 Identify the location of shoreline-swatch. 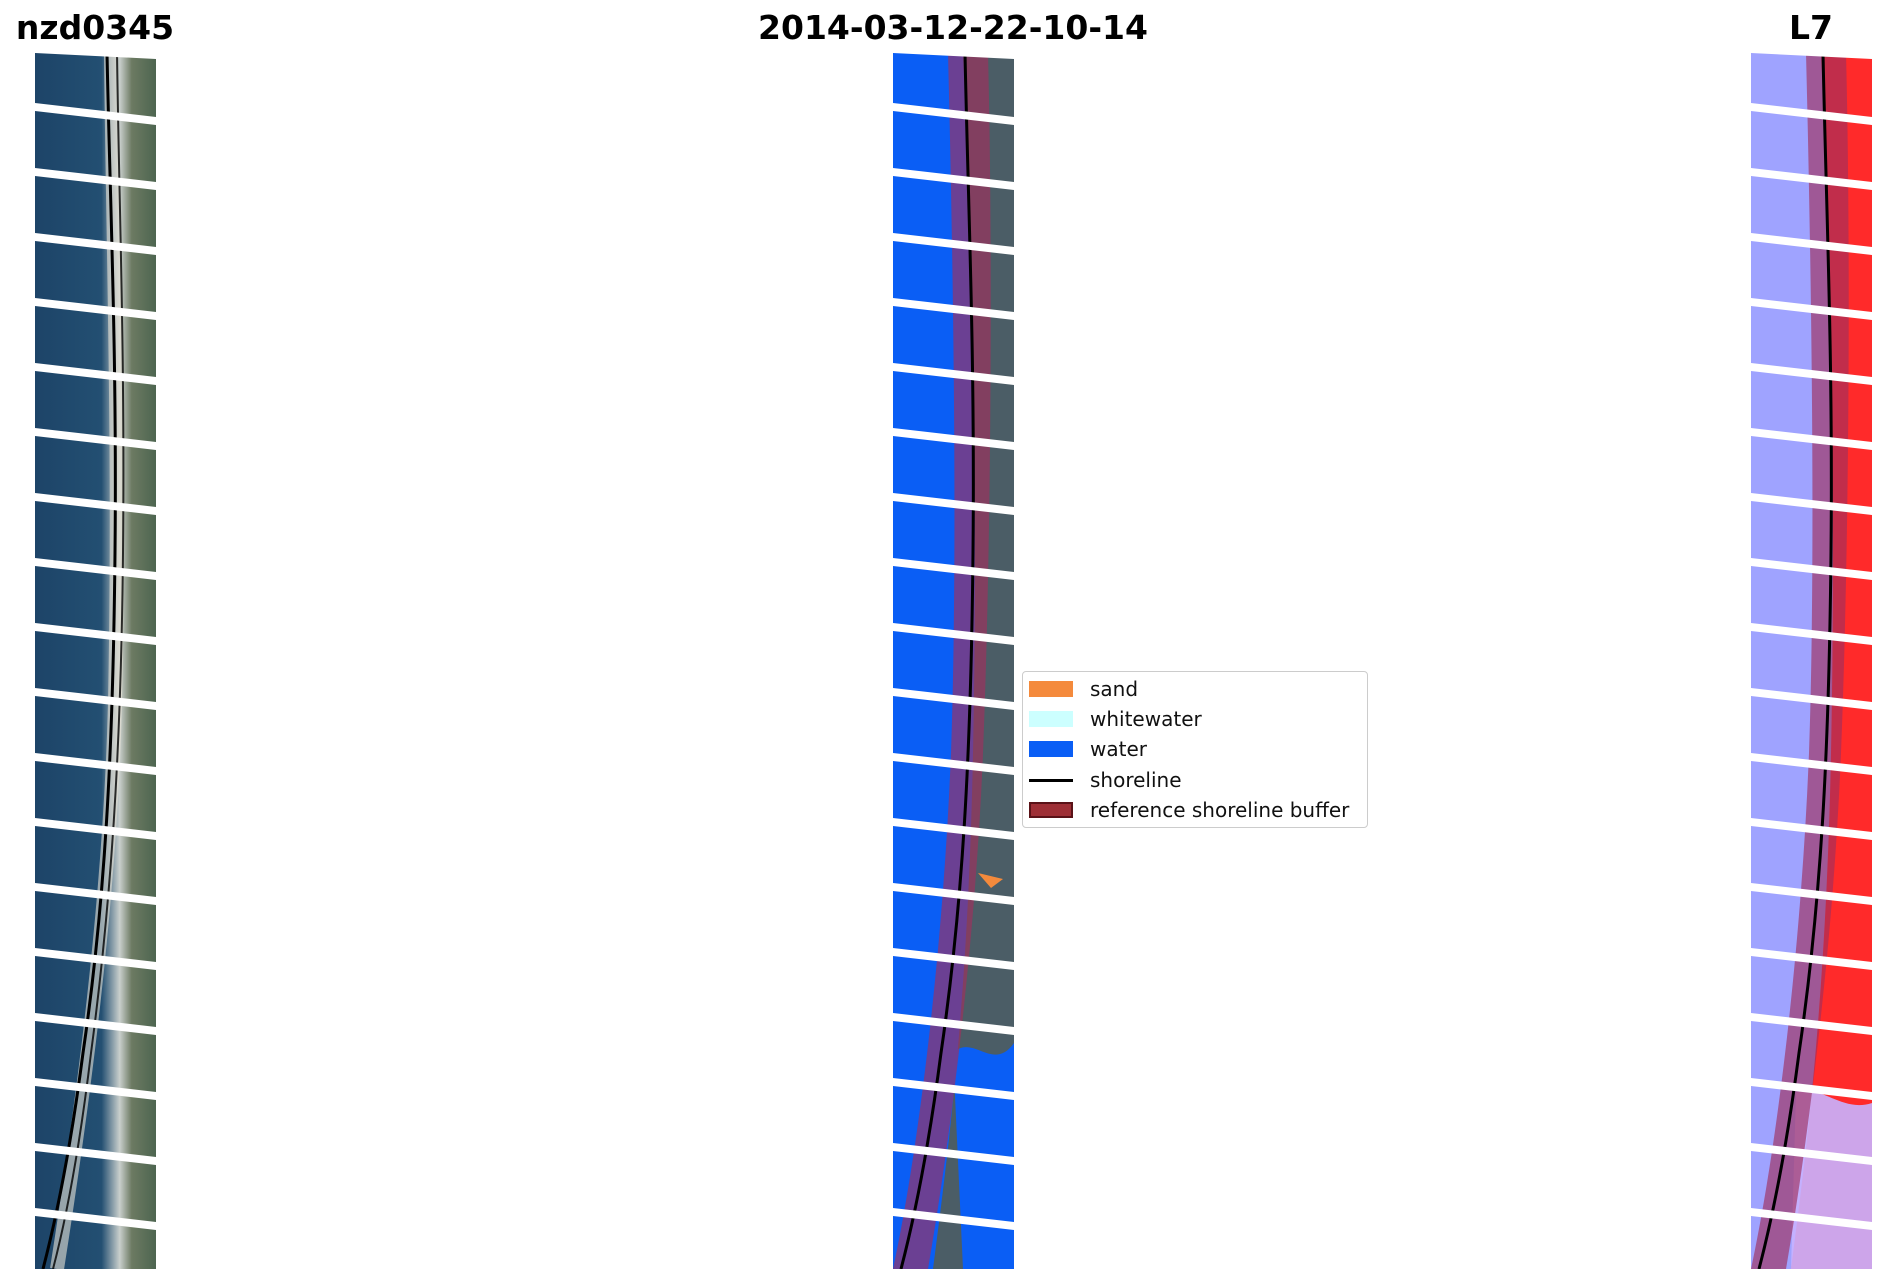
(1051, 780).